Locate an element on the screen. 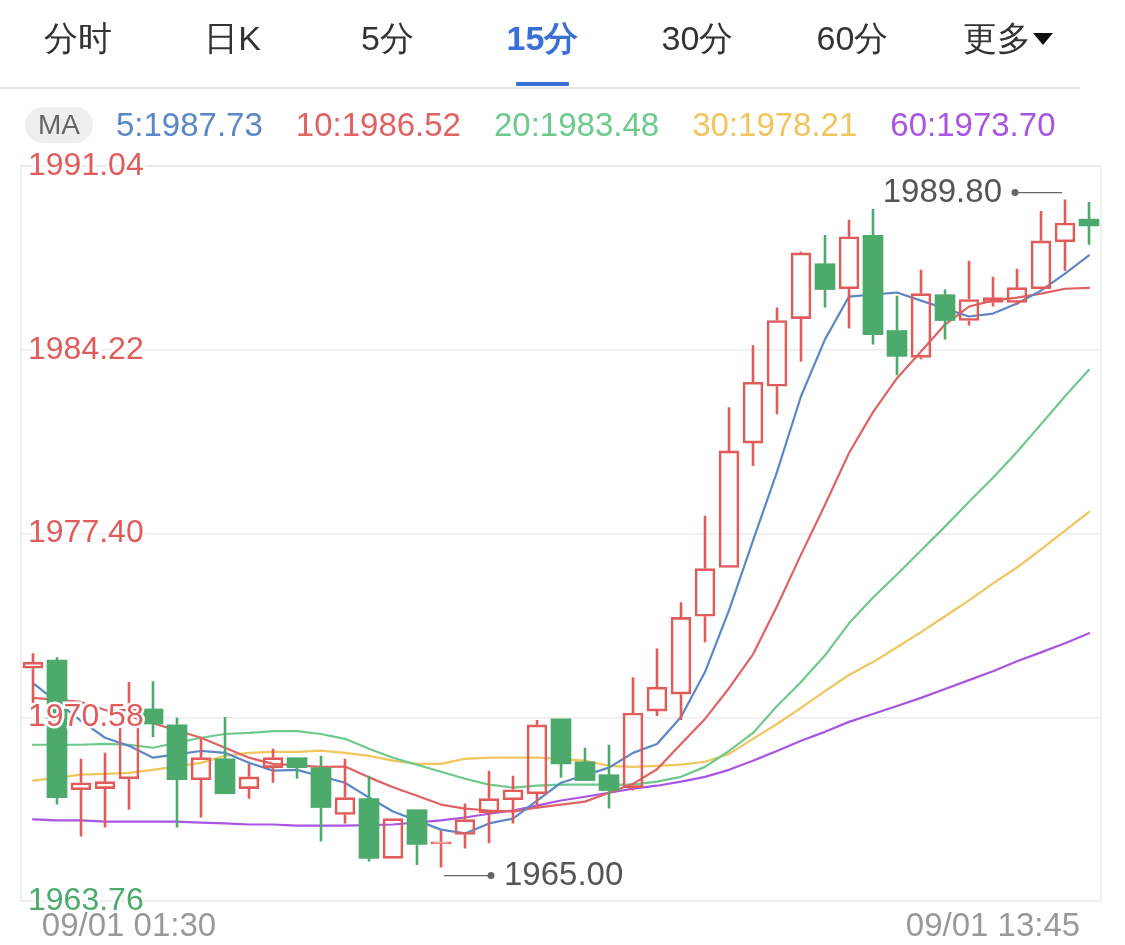 This screenshot has height=945, width=1125. text: 60分 is located at coordinates (852, 38).